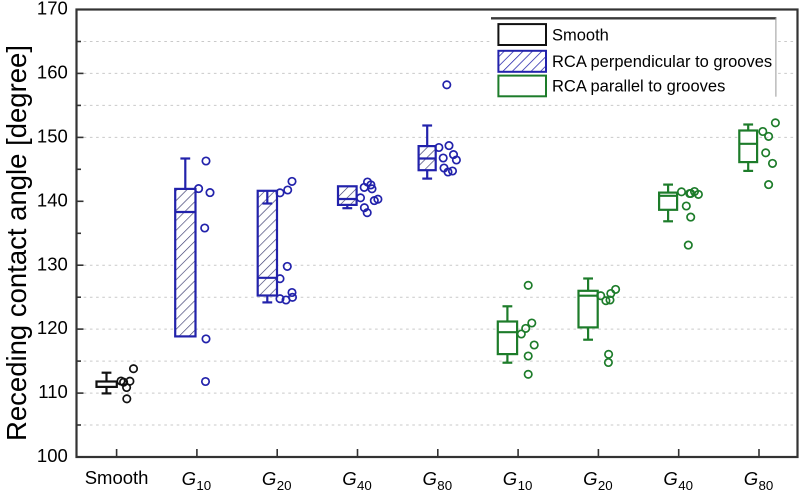 This screenshot has height=492, width=800. I want to click on svg-text: 110, so click(53, 391).